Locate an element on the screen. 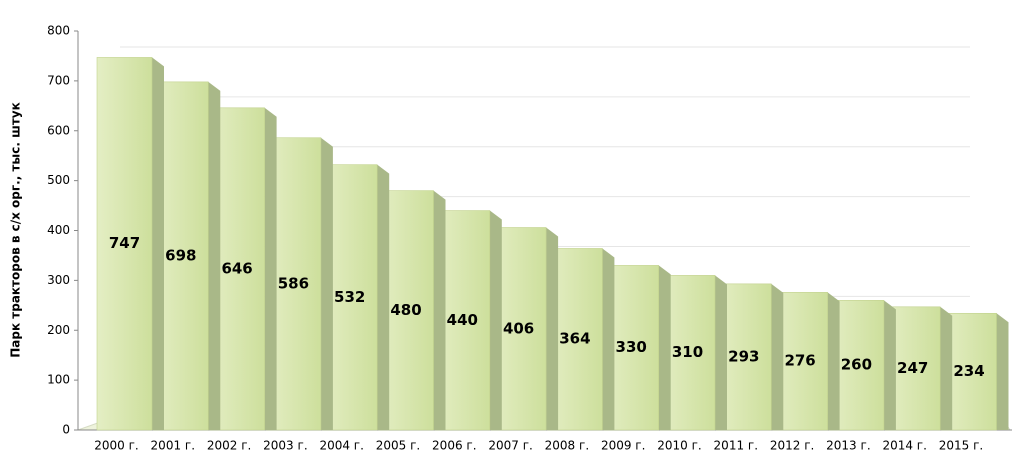  y-tick-label: 500 is located at coordinates (58, 180).